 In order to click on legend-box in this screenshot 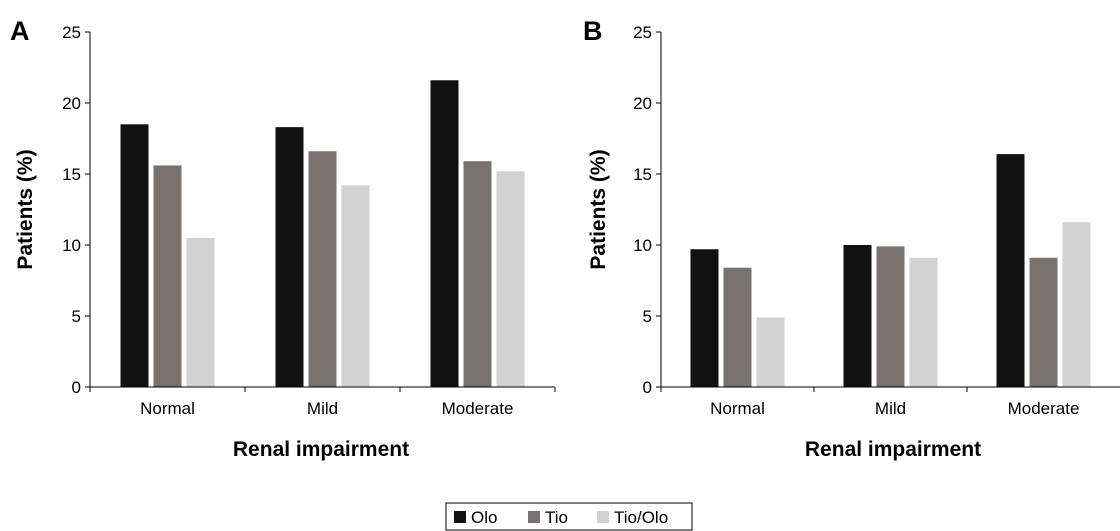, I will do `click(569, 516)`.